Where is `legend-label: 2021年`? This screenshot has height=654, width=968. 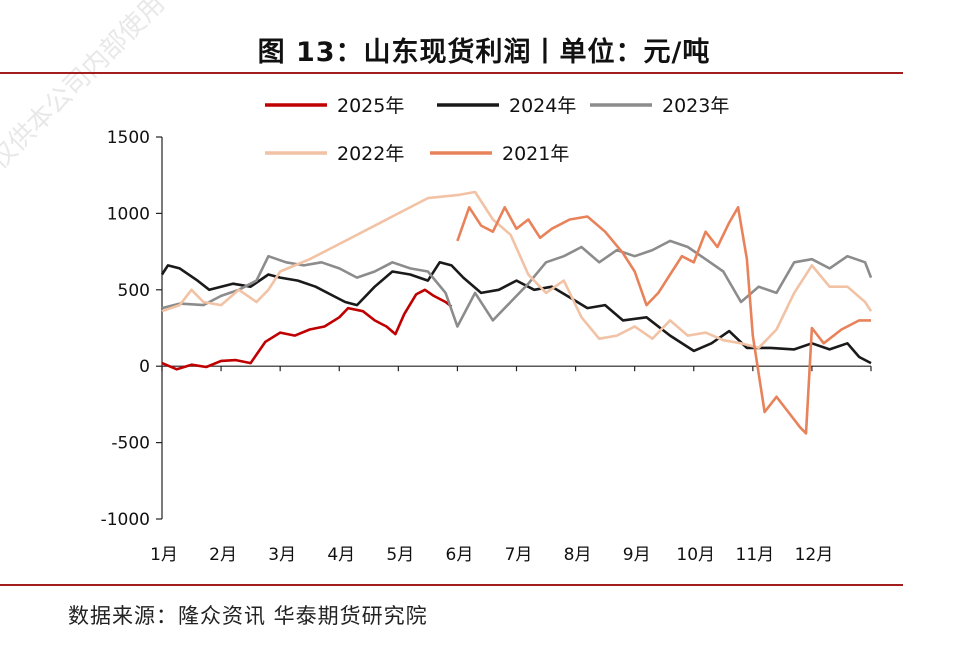
legend-label: 2021年 is located at coordinates (535, 154).